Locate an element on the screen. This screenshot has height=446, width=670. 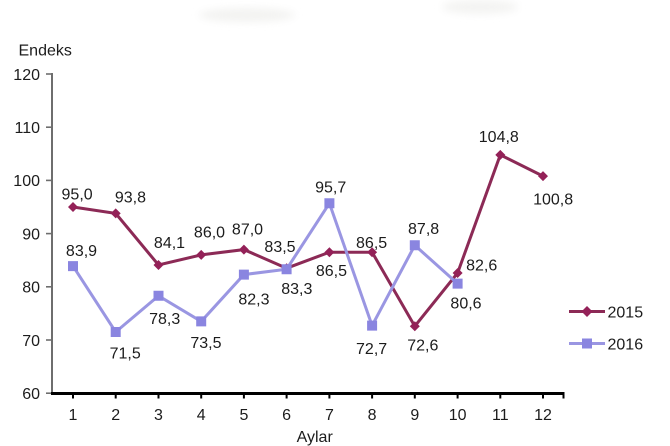
svg-text: 104,8 is located at coordinates (499, 137).